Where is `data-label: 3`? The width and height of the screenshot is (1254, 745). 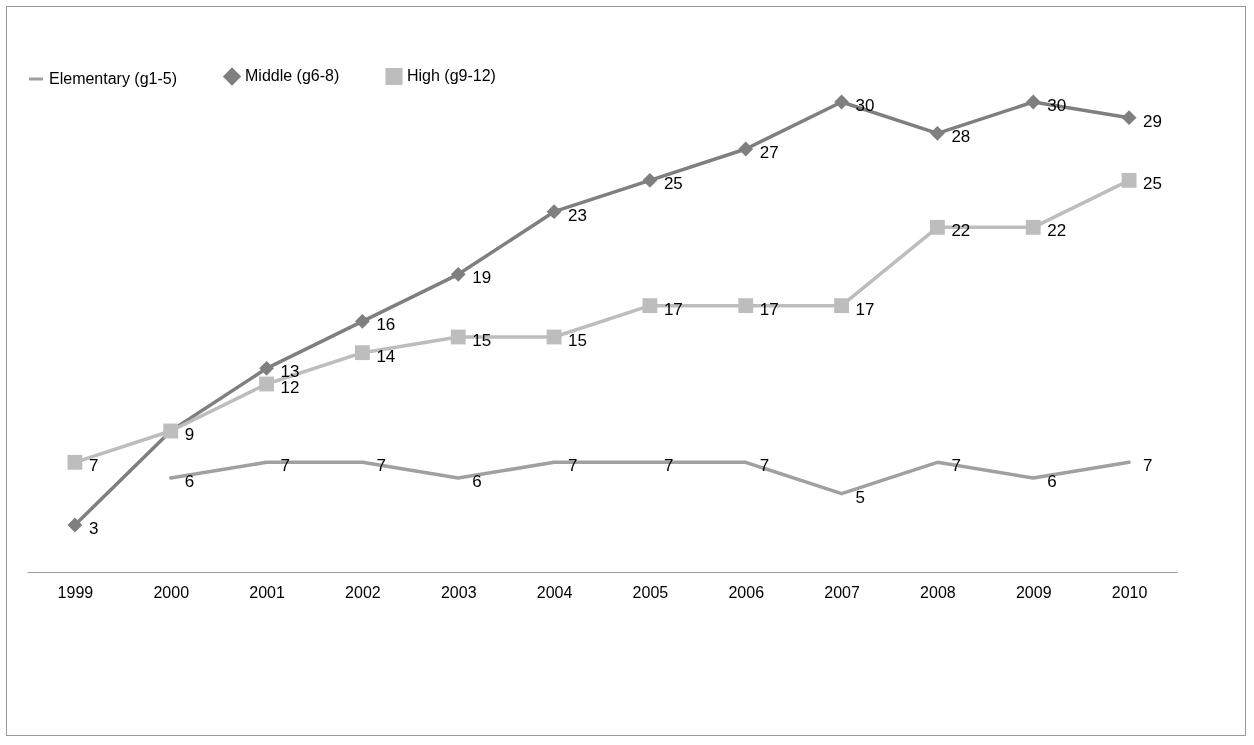
data-label: 3 is located at coordinates (93, 528).